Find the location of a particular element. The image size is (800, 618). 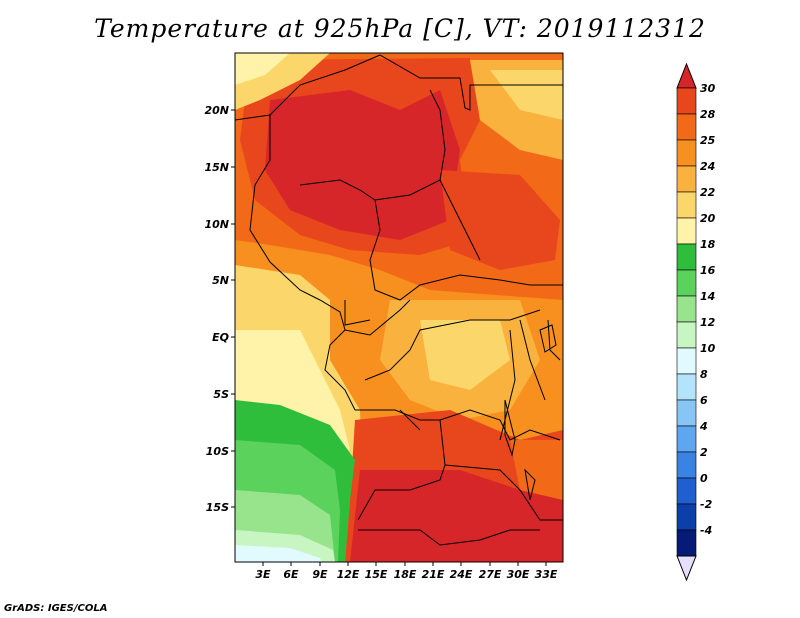

colorbar-label: 2 is located at coordinates (704, 452).